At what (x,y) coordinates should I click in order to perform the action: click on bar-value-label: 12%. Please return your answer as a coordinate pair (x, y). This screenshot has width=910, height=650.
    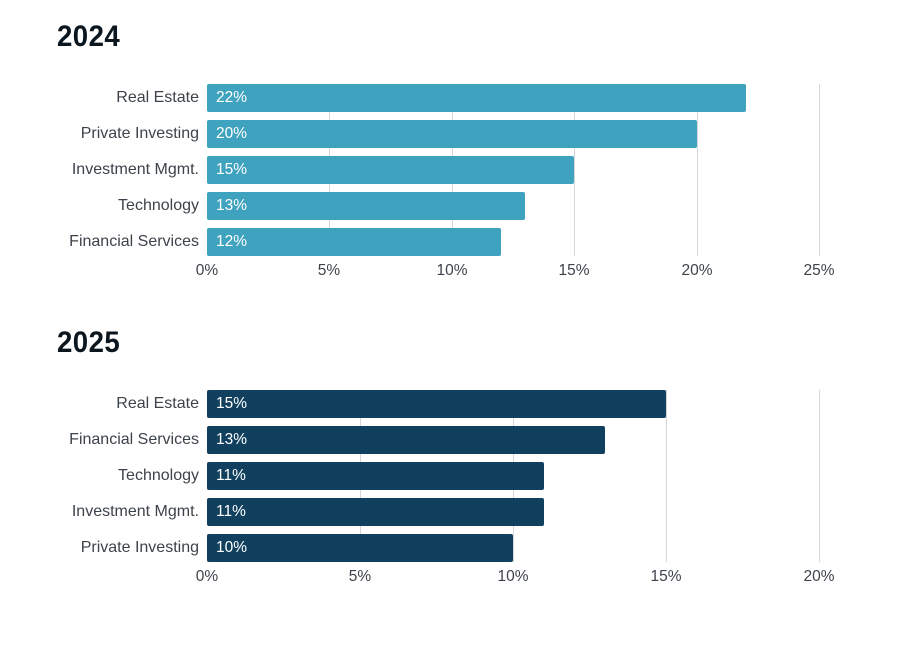
    Looking at the image, I should click on (232, 241).